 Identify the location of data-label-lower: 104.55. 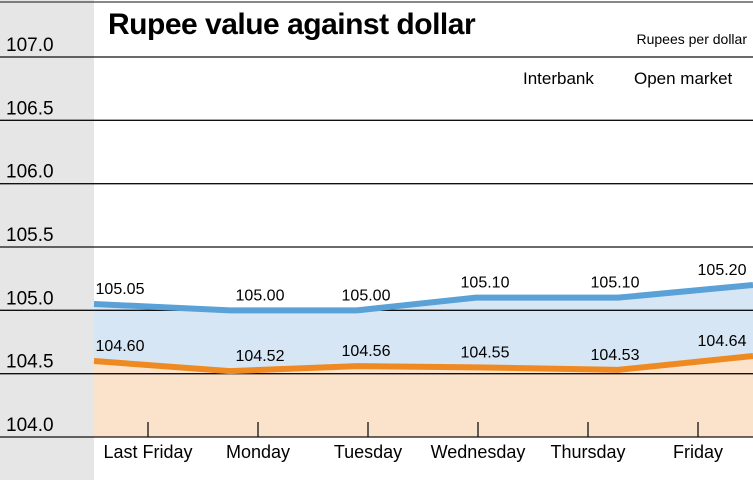
(485, 352).